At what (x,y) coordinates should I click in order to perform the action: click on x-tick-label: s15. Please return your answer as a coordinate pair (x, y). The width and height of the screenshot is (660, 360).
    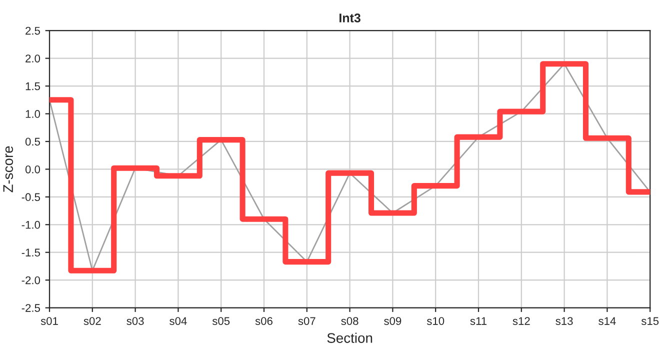
    Looking at the image, I should click on (650, 321).